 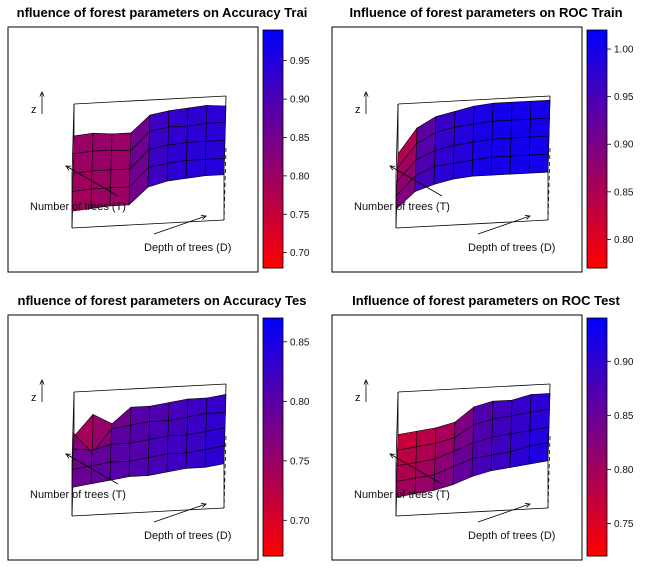 What do you see at coordinates (150, 388) in the screenshot?
I see `box-edge` at bounding box center [150, 388].